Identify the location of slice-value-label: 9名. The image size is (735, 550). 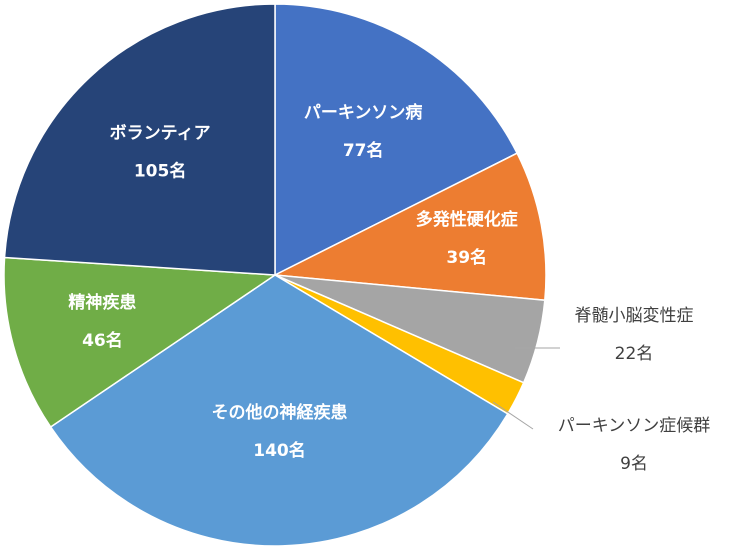
(634, 464).